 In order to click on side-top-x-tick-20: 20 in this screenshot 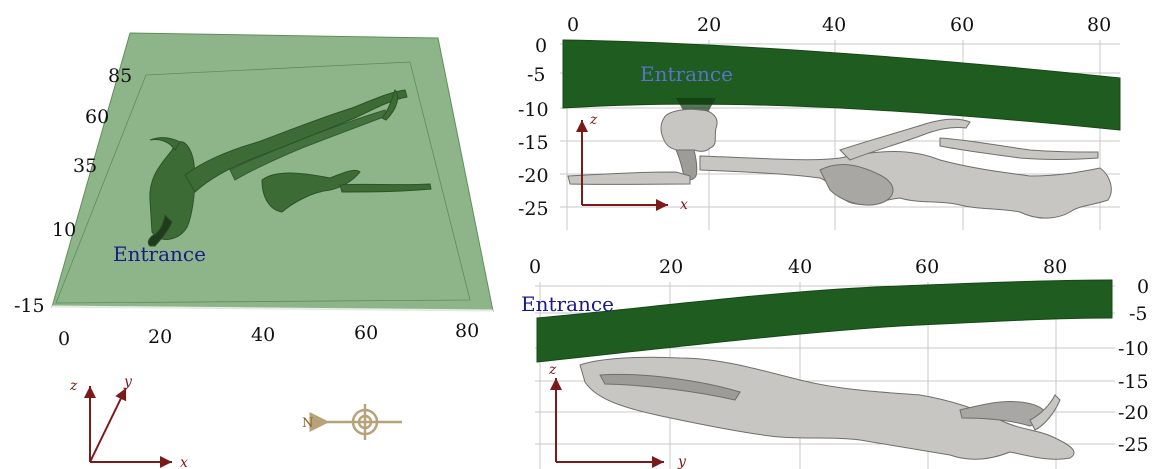, I will do `click(709, 25)`.